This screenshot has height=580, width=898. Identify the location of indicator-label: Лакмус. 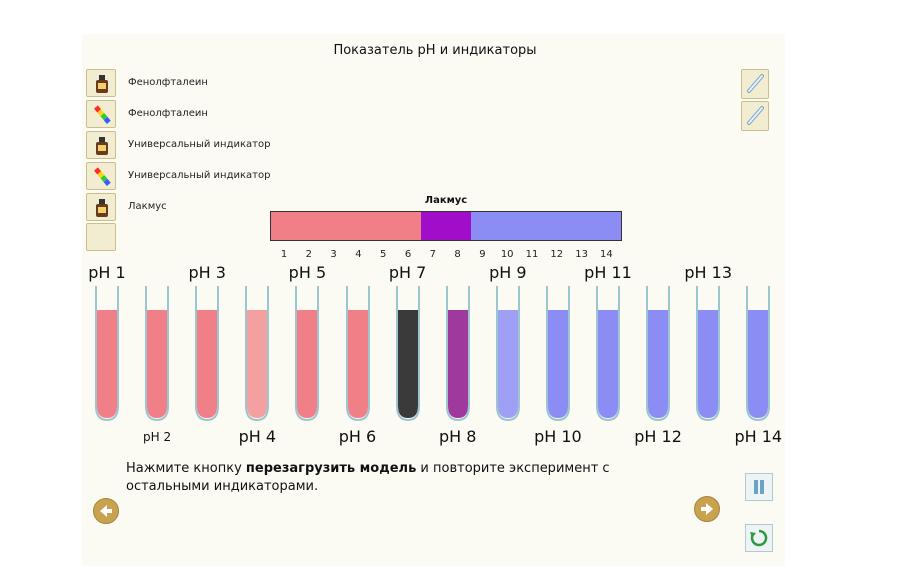
(147, 206).